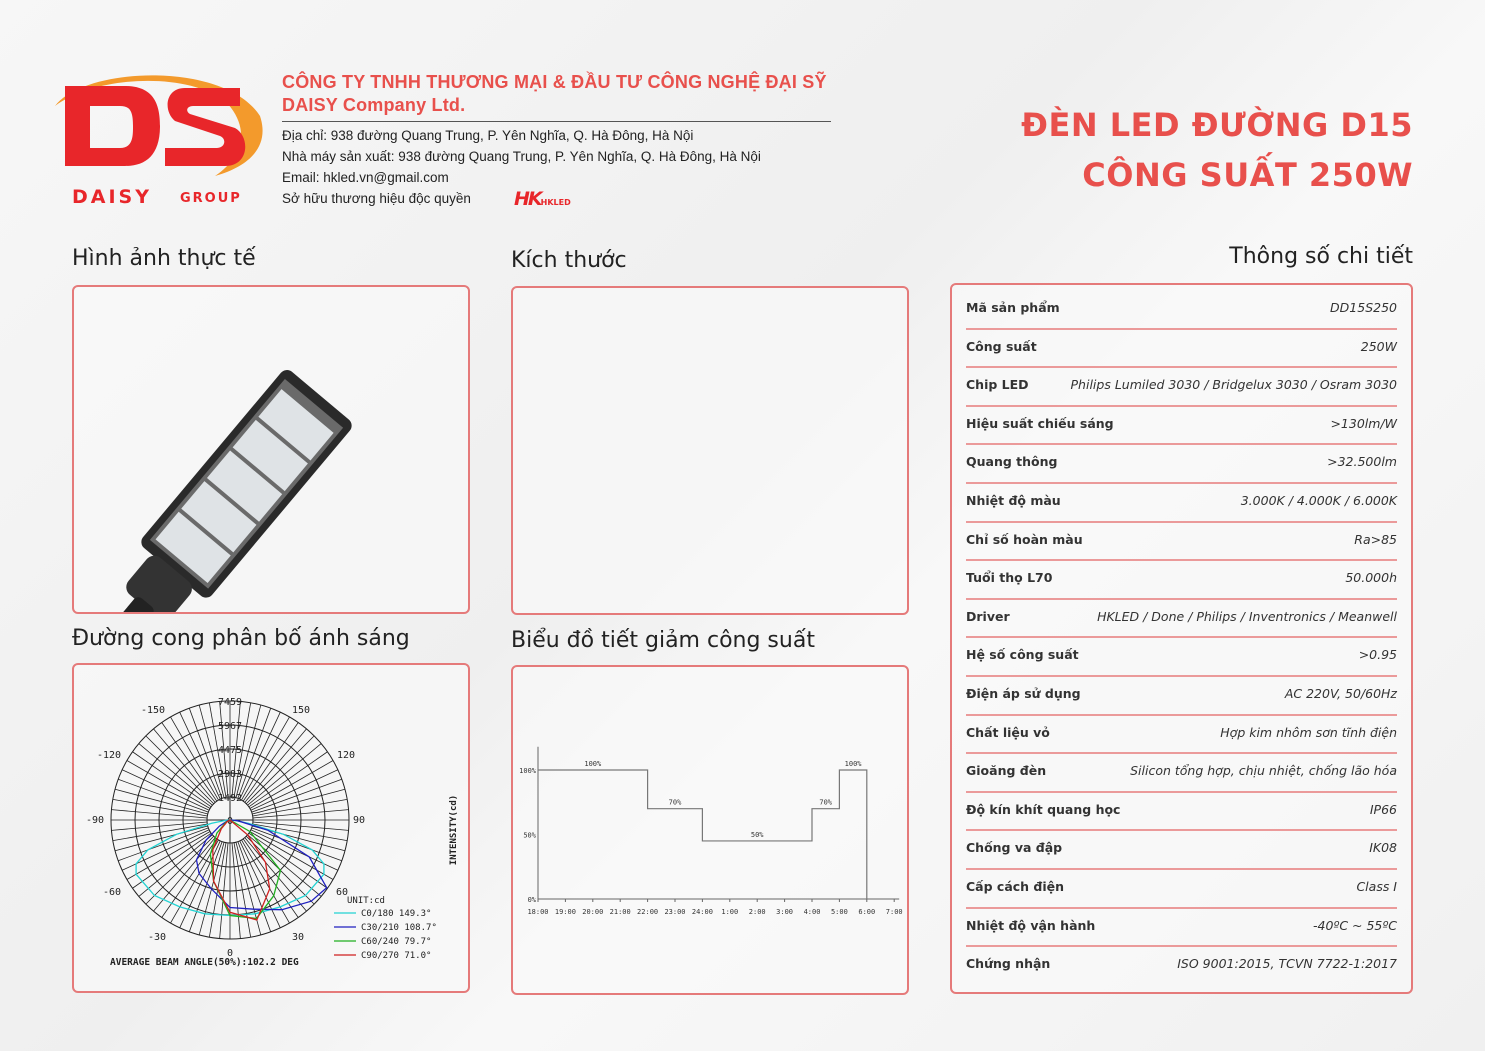 Image resolution: width=1485 pixels, height=1051 pixels. Describe the element at coordinates (346, 755) in the screenshot. I see `angle-label: 120` at that location.